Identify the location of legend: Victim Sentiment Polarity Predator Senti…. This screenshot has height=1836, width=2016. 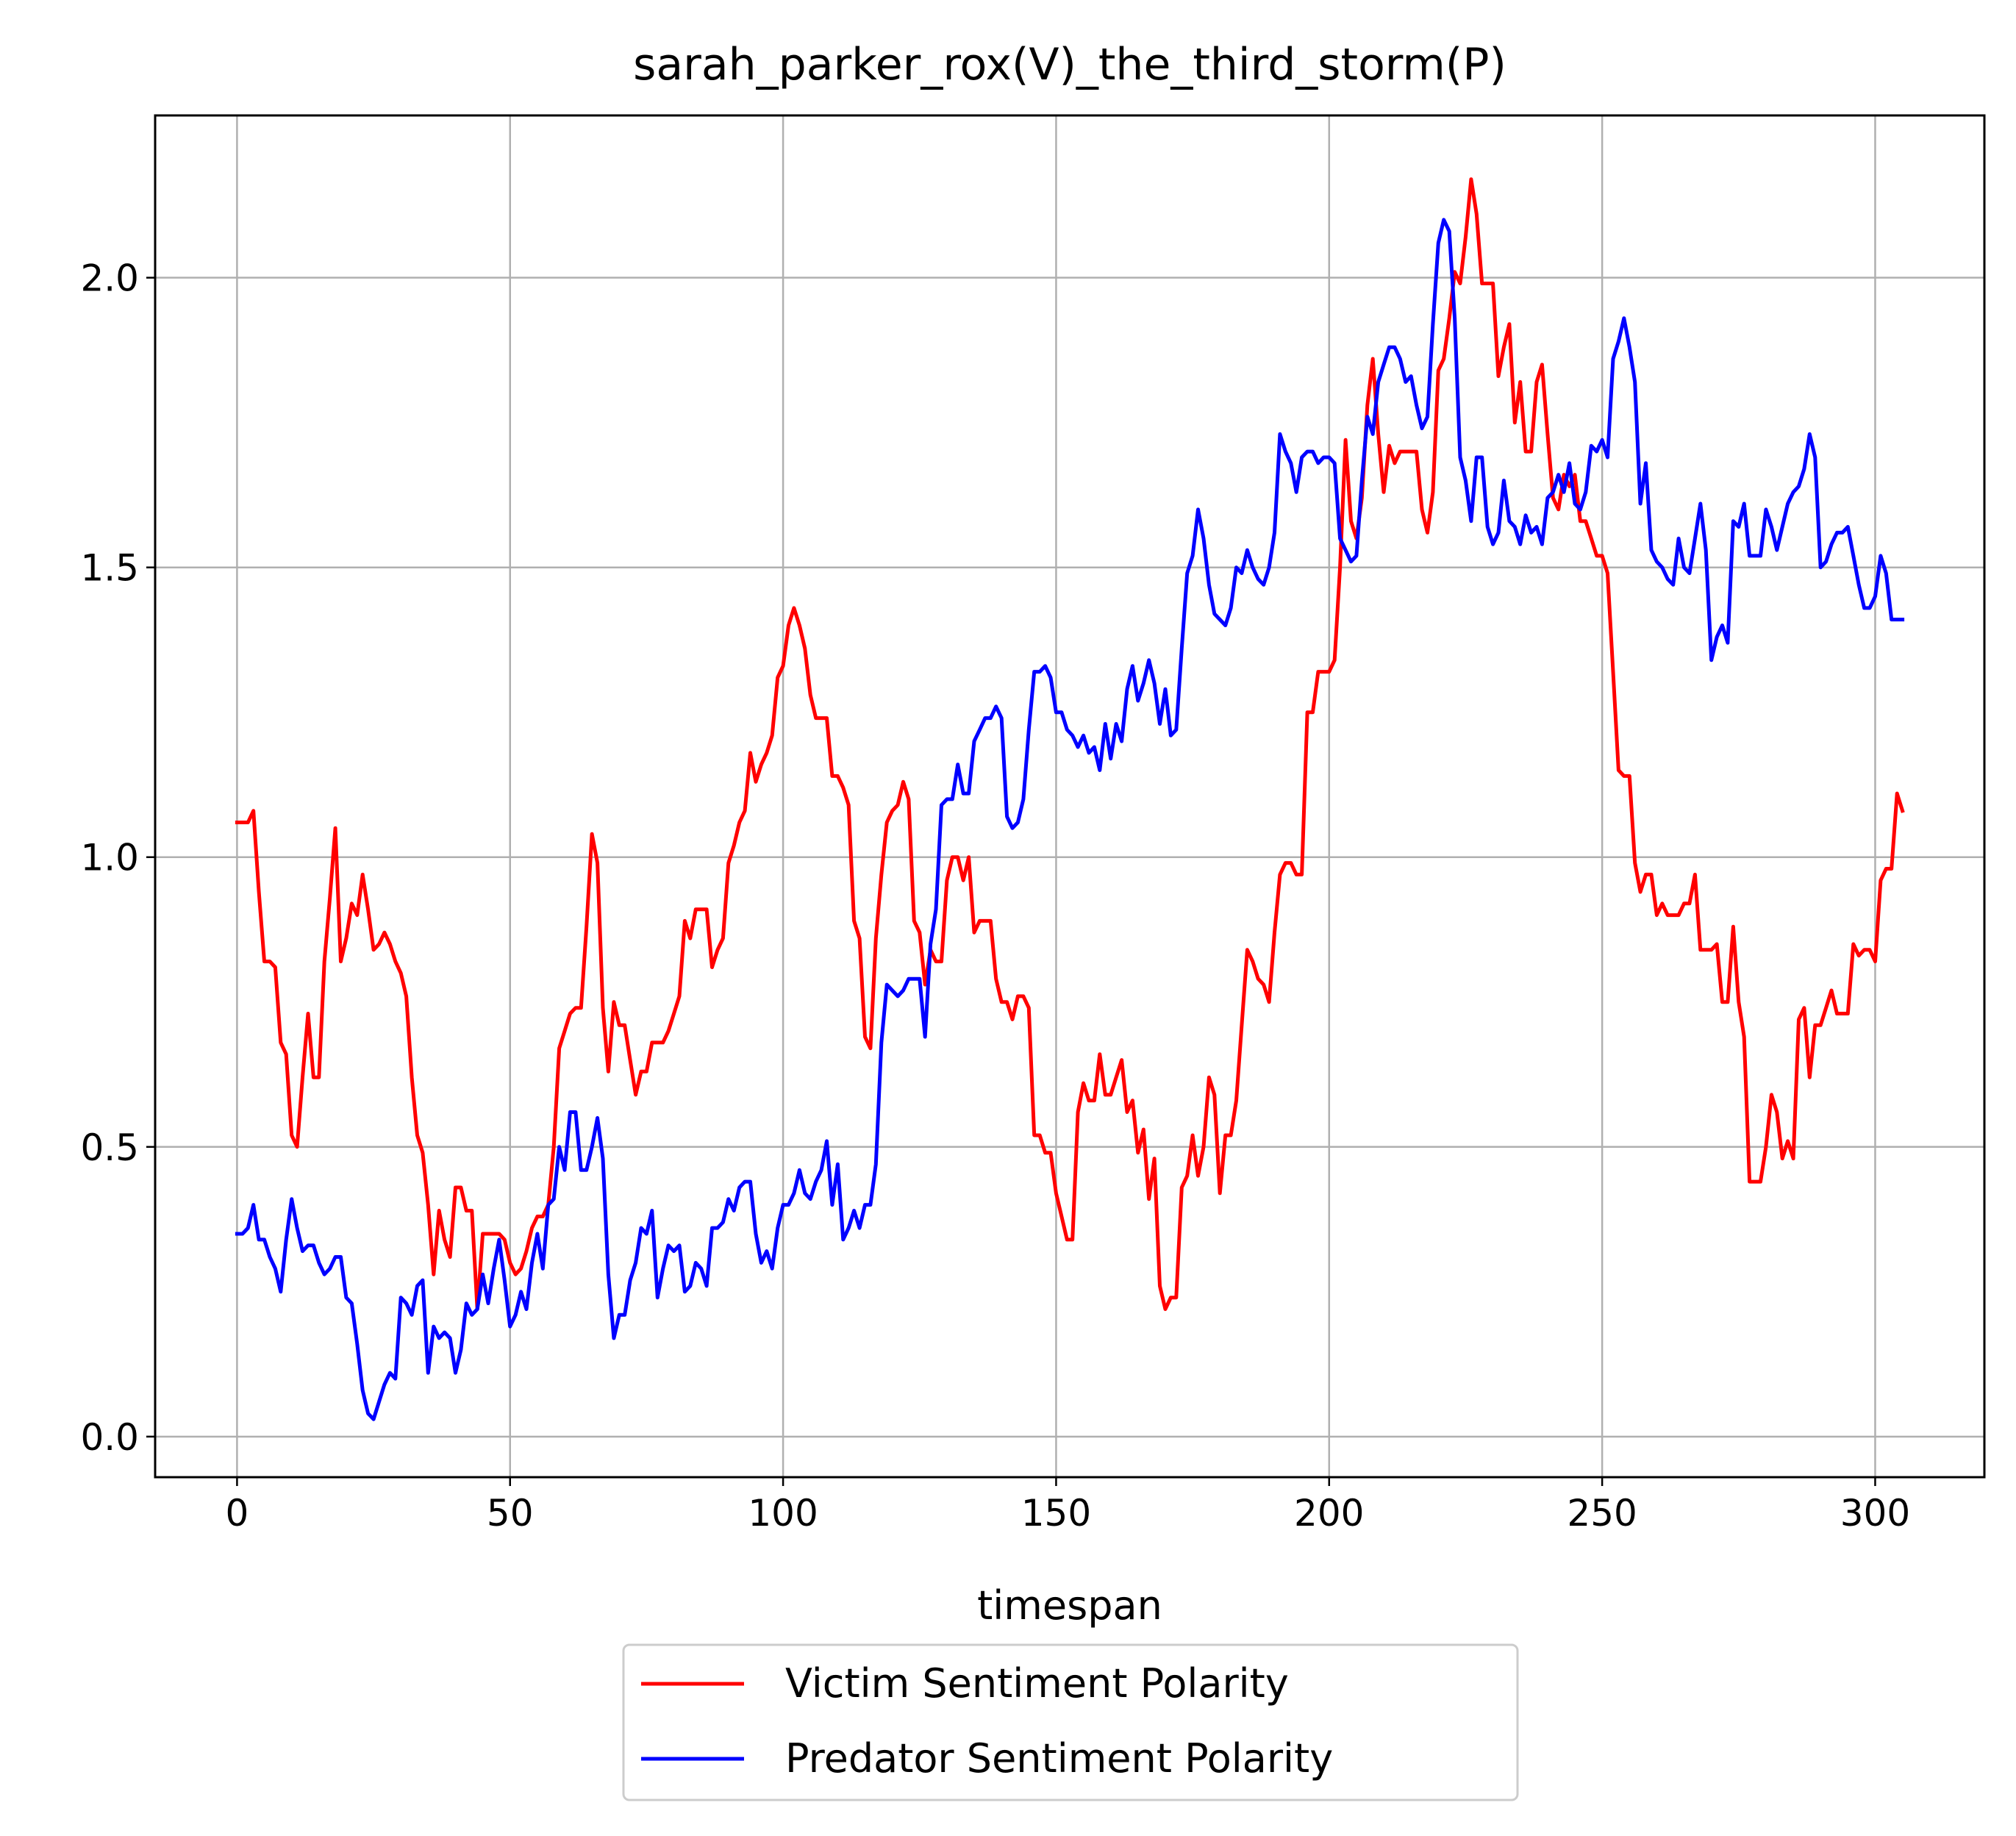
(1070, 1722).